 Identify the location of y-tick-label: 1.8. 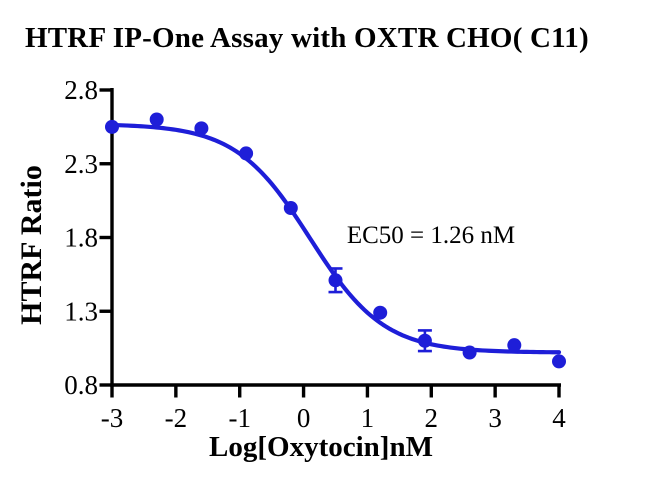
(81, 238).